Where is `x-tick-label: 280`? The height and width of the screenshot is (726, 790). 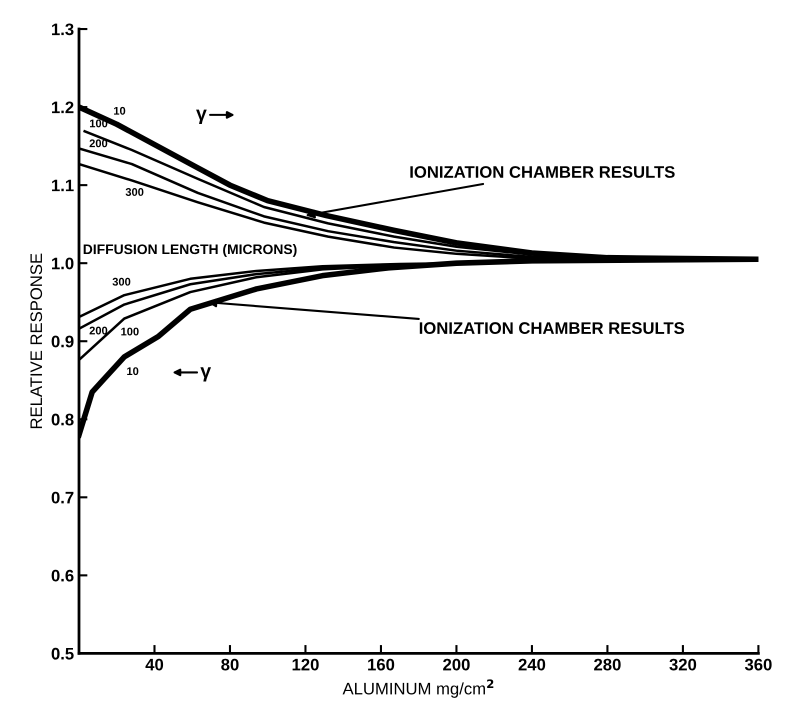 x-tick-label: 280 is located at coordinates (607, 664).